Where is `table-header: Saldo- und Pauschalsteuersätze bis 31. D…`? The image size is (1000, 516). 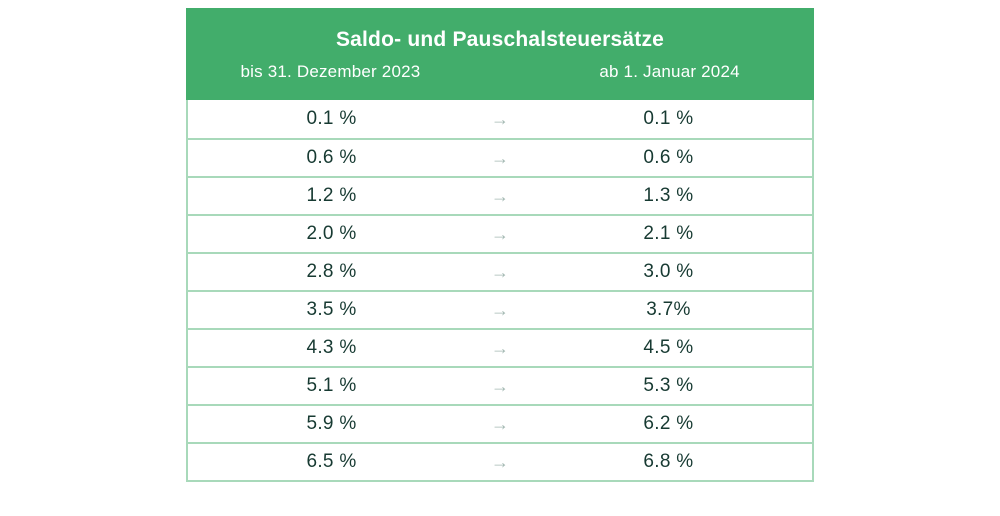 table-header: Saldo- und Pauschalsteuersätze bis 31. D… is located at coordinates (500, 54).